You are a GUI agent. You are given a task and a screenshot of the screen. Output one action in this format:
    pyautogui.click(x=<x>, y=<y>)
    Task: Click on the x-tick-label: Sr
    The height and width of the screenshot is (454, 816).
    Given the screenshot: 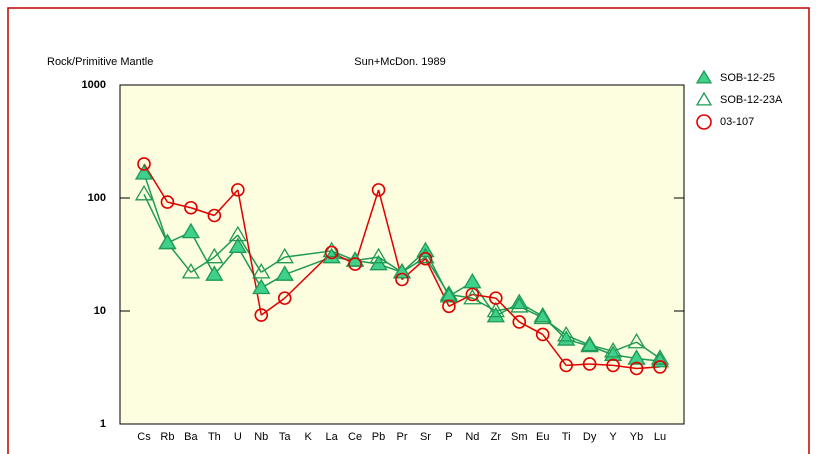 What is the action you would take?
    pyautogui.click(x=425, y=437)
    